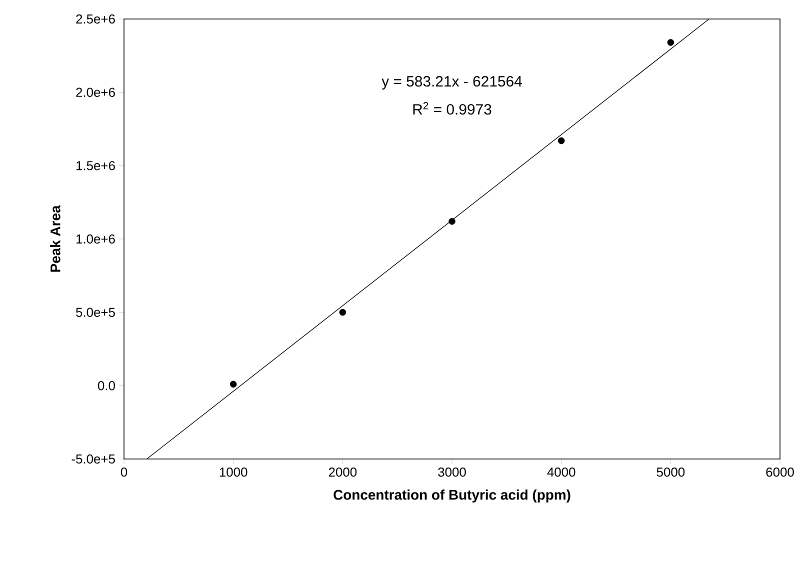 This screenshot has width=802, height=565. What do you see at coordinates (95, 165) in the screenshot?
I see `y-tick-label: 1.5e+6` at bounding box center [95, 165].